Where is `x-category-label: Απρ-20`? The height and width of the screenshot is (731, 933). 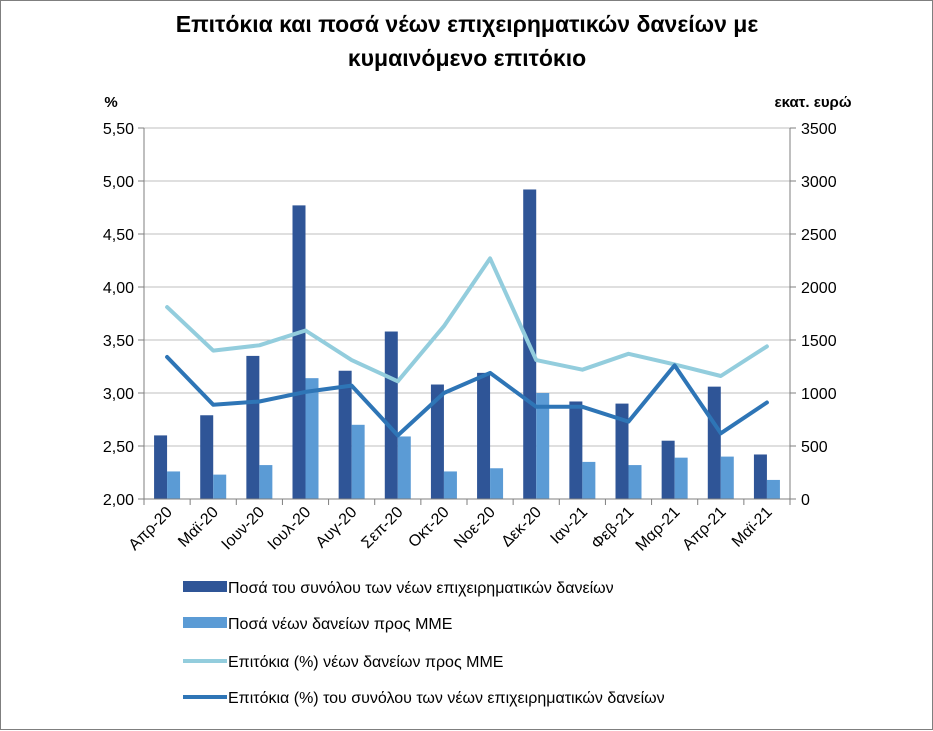
x-category-label: Απρ-20 is located at coordinates (151, 529).